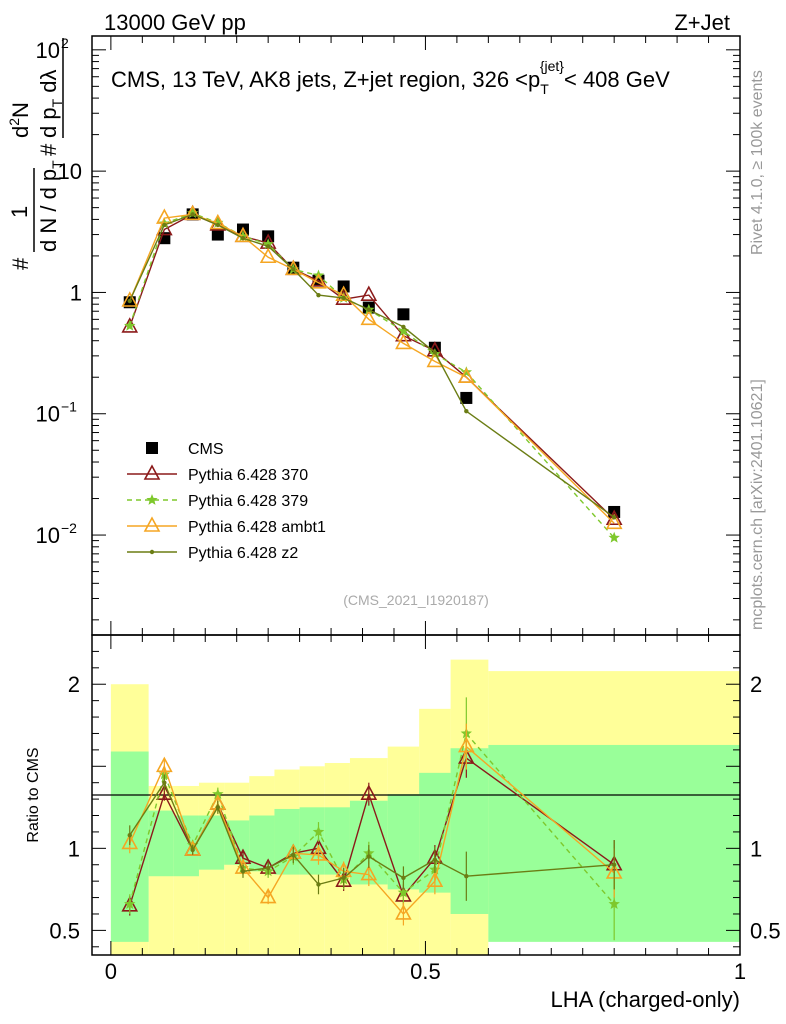  What do you see at coordinates (152, 448) in the screenshot?
I see `legend-marker-cms` at bounding box center [152, 448].